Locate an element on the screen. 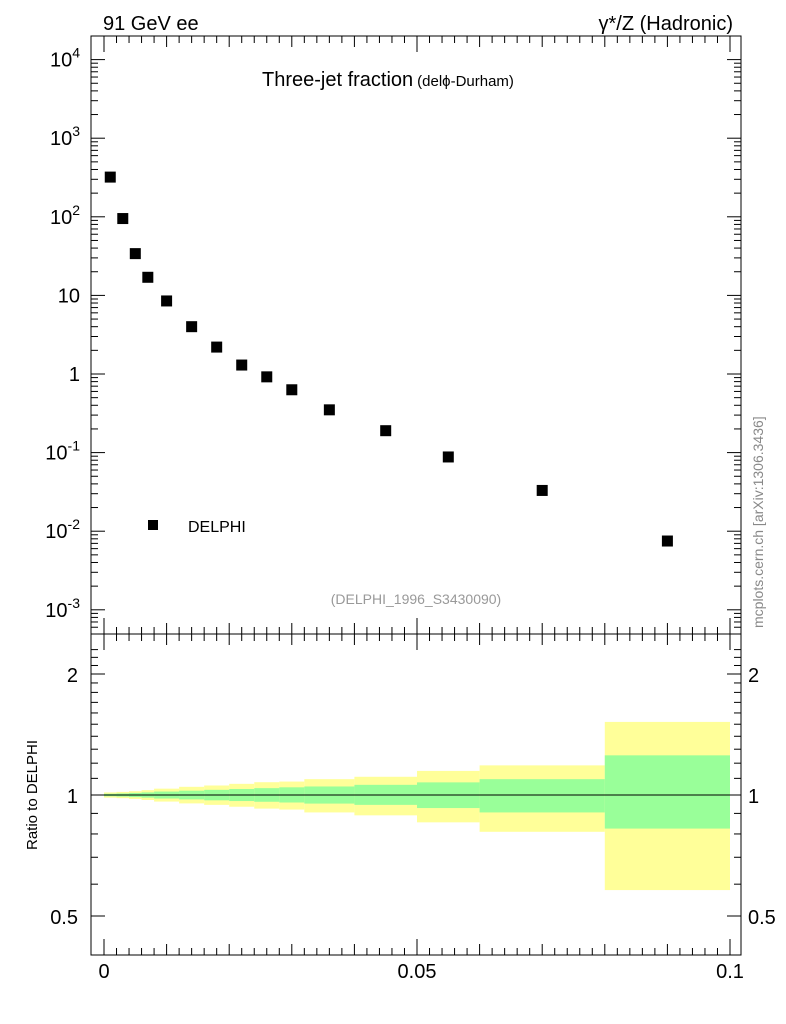 The width and height of the screenshot is (786, 1024). analysis-watermark: (DELPHI_1996_S3430090) is located at coordinates (416, 599).